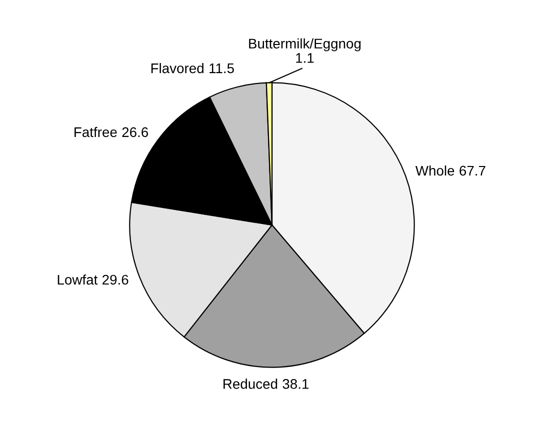 The image size is (538, 447). I want to click on data-label: 11.5, so click(222, 69).